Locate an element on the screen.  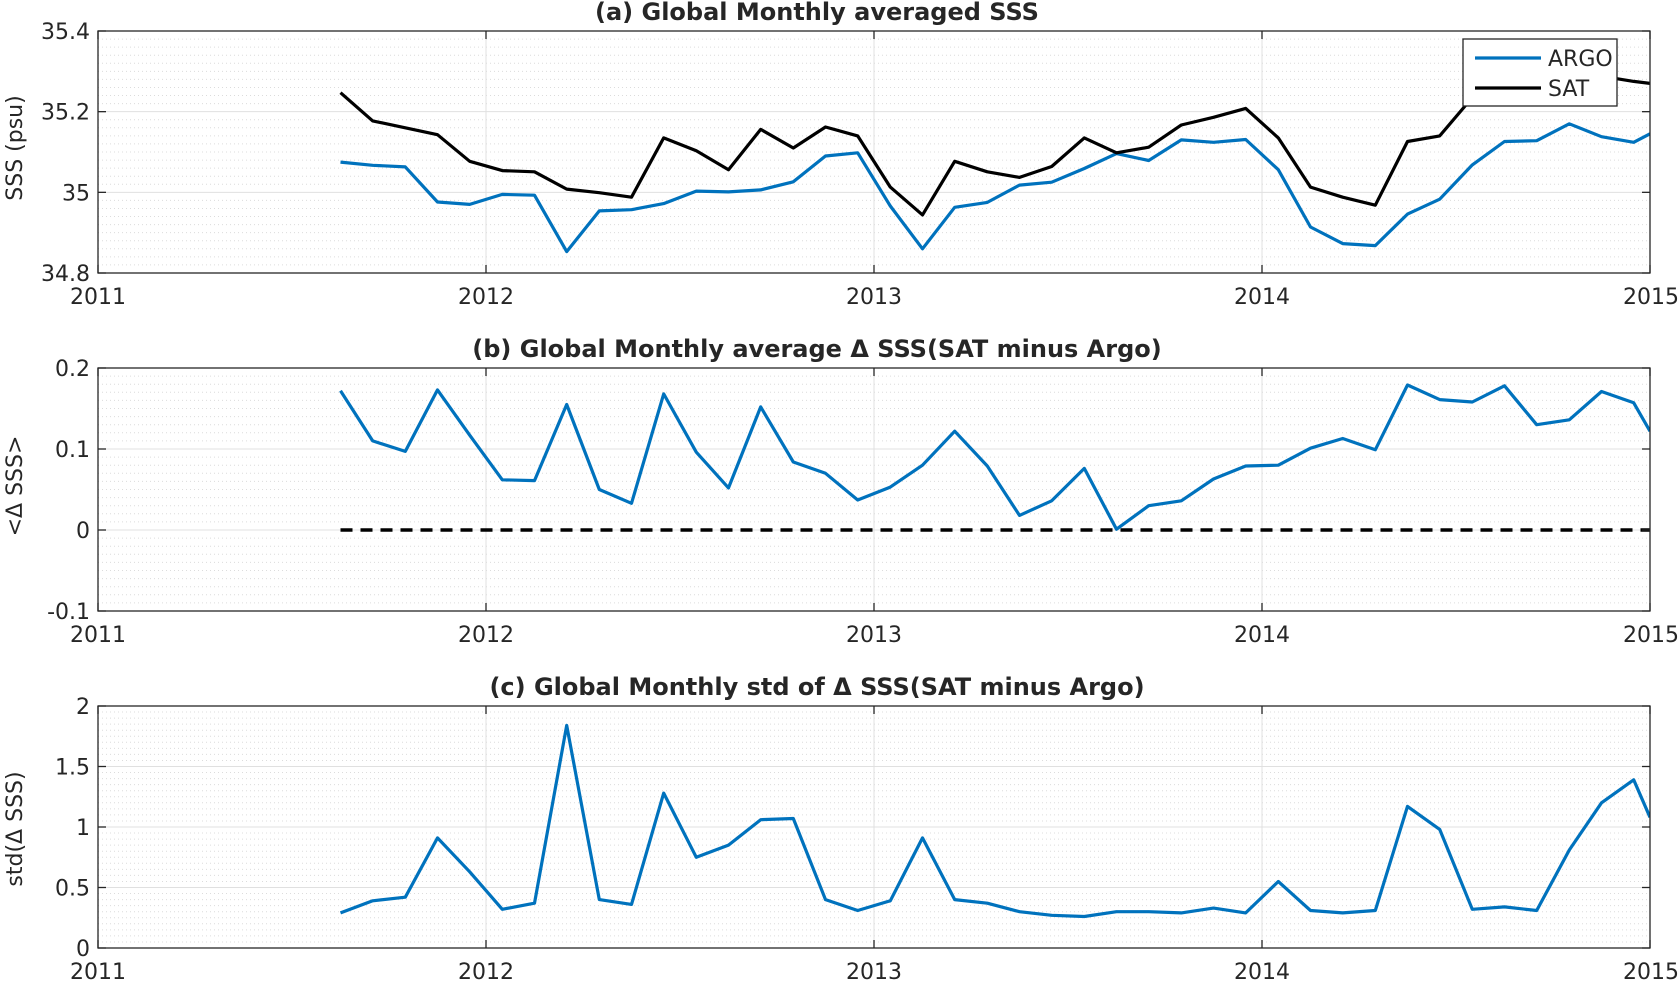
y-tick-label: 0.1 is located at coordinates (72, 450).